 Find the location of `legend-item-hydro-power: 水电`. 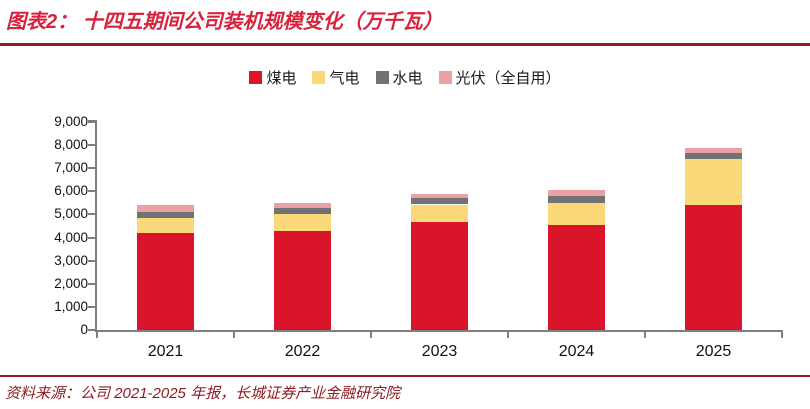

legend-item-hydro-power: 水电 is located at coordinates (399, 77).